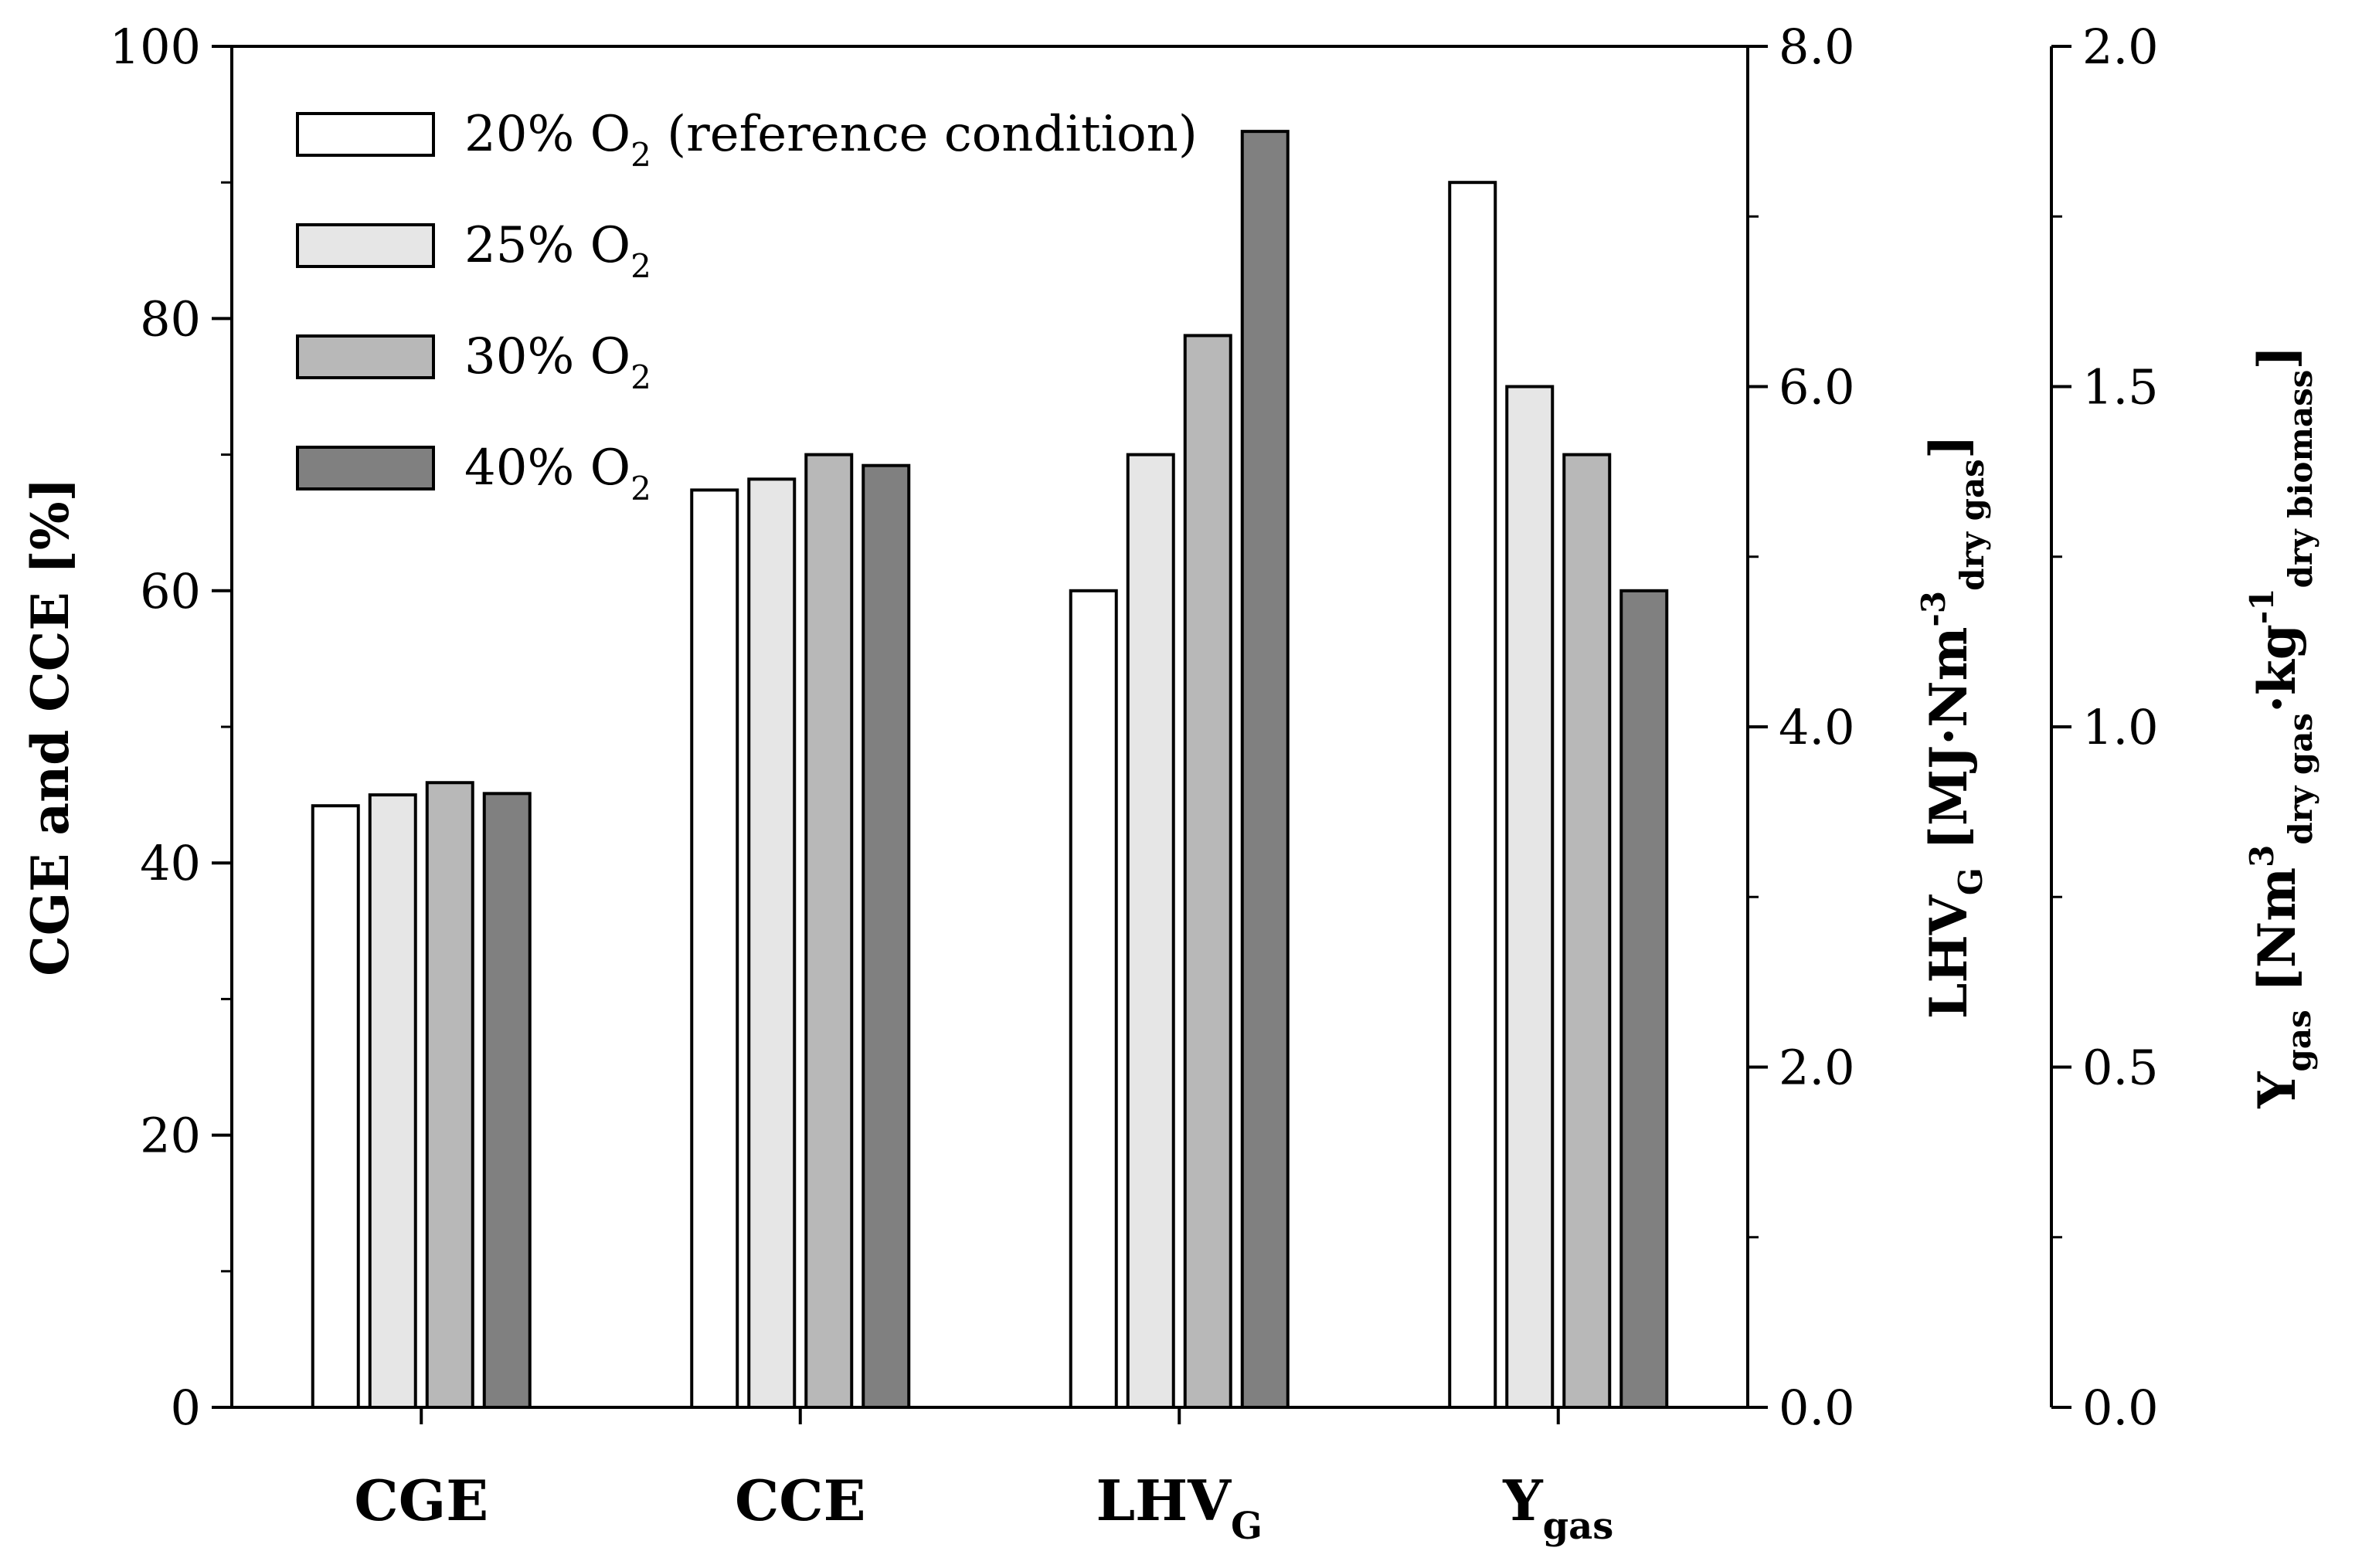 The image size is (2362, 1568). What do you see at coordinates (171, 318) in the screenshot?
I see `tick-label-left: 80` at bounding box center [171, 318].